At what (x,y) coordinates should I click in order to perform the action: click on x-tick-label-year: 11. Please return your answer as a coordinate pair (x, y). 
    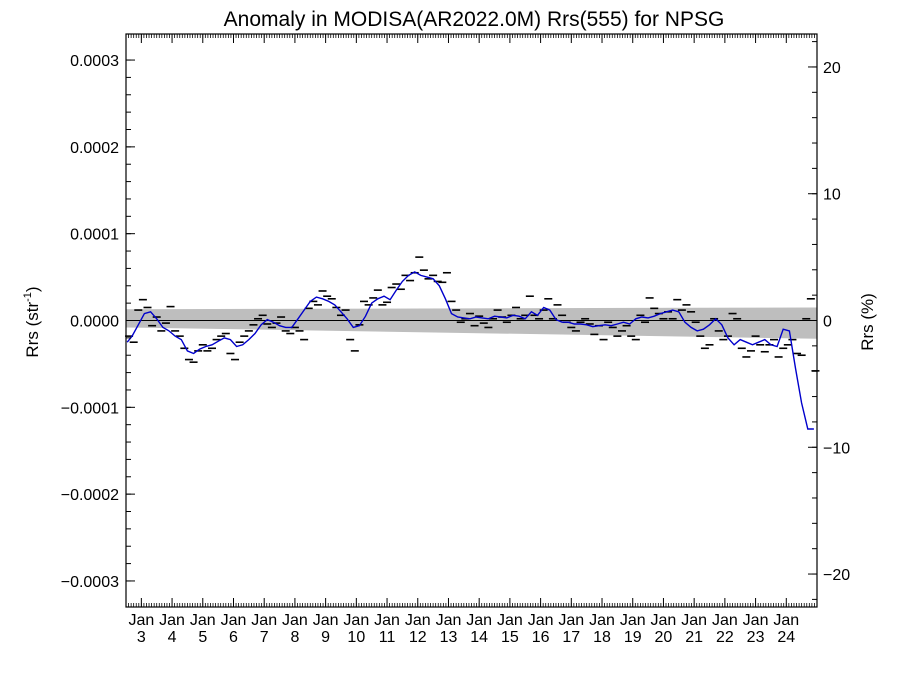
    Looking at the image, I should click on (387, 637).